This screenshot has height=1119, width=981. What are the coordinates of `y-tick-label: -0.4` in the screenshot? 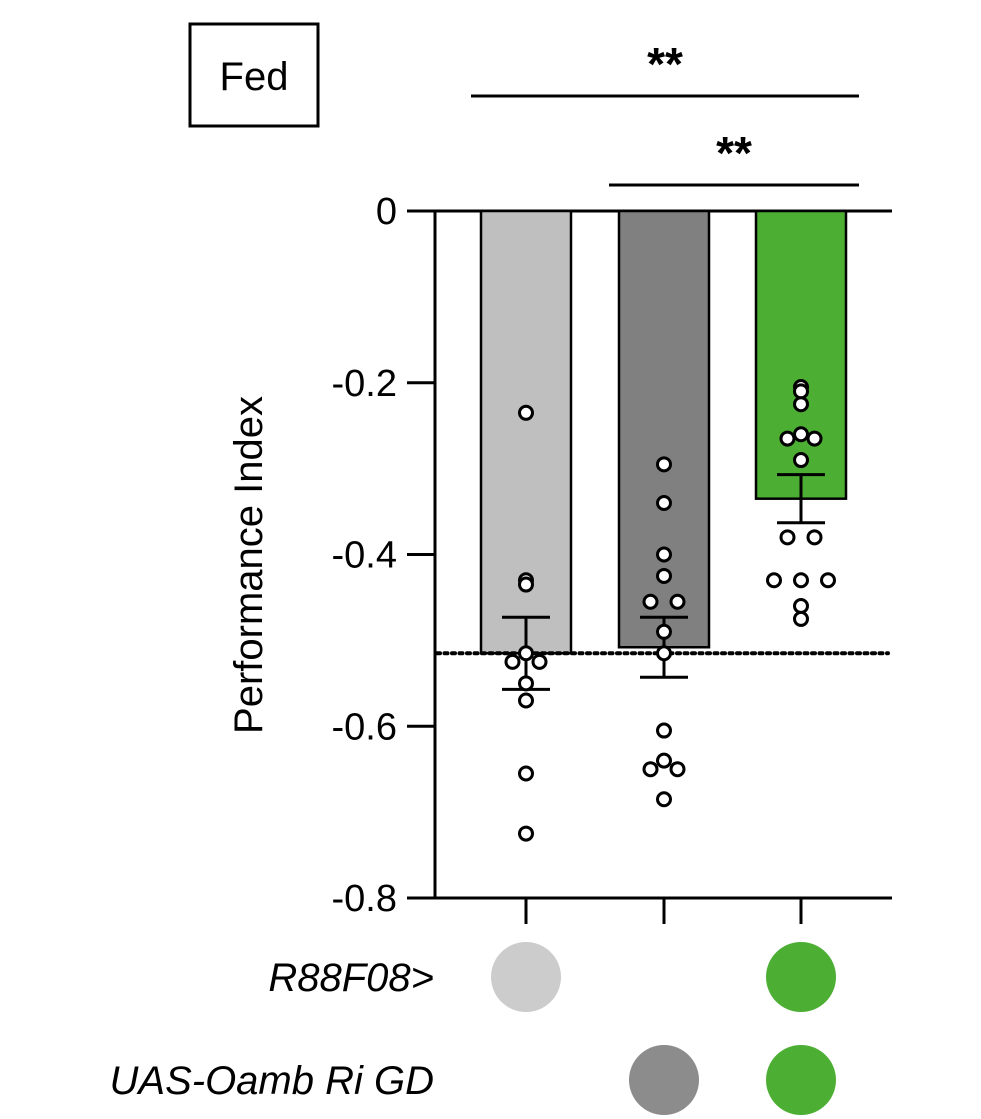 It's located at (364, 556).